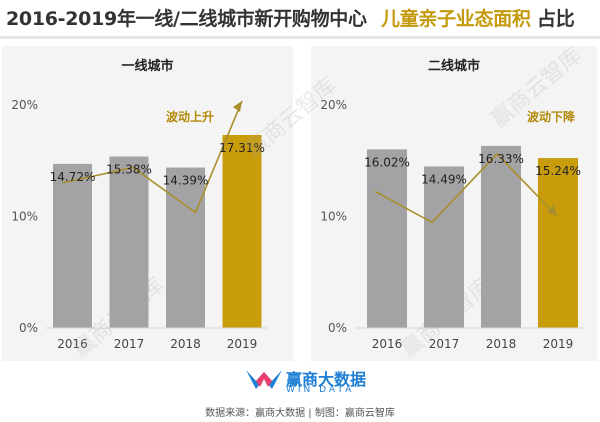 The image size is (600, 422). I want to click on footer-brand: 赢商大数据, so click(326, 379).